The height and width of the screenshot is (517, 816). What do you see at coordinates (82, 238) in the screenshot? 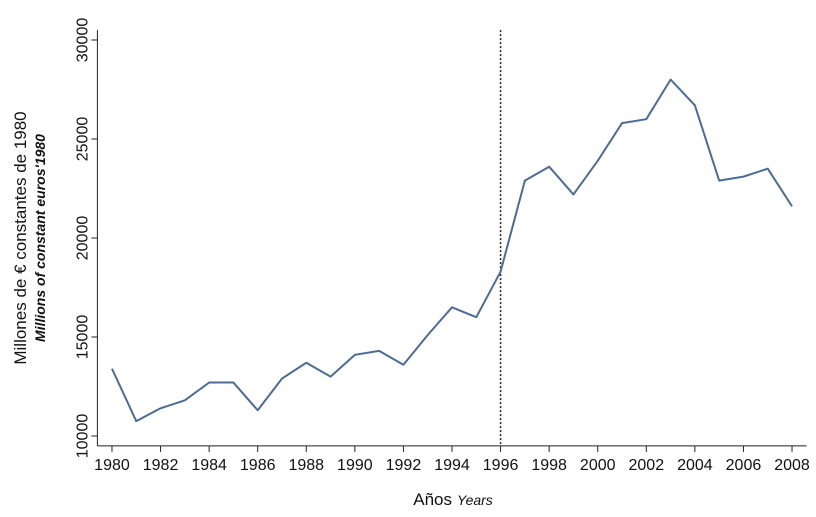
I see `y-tick-label: 20000` at bounding box center [82, 238].